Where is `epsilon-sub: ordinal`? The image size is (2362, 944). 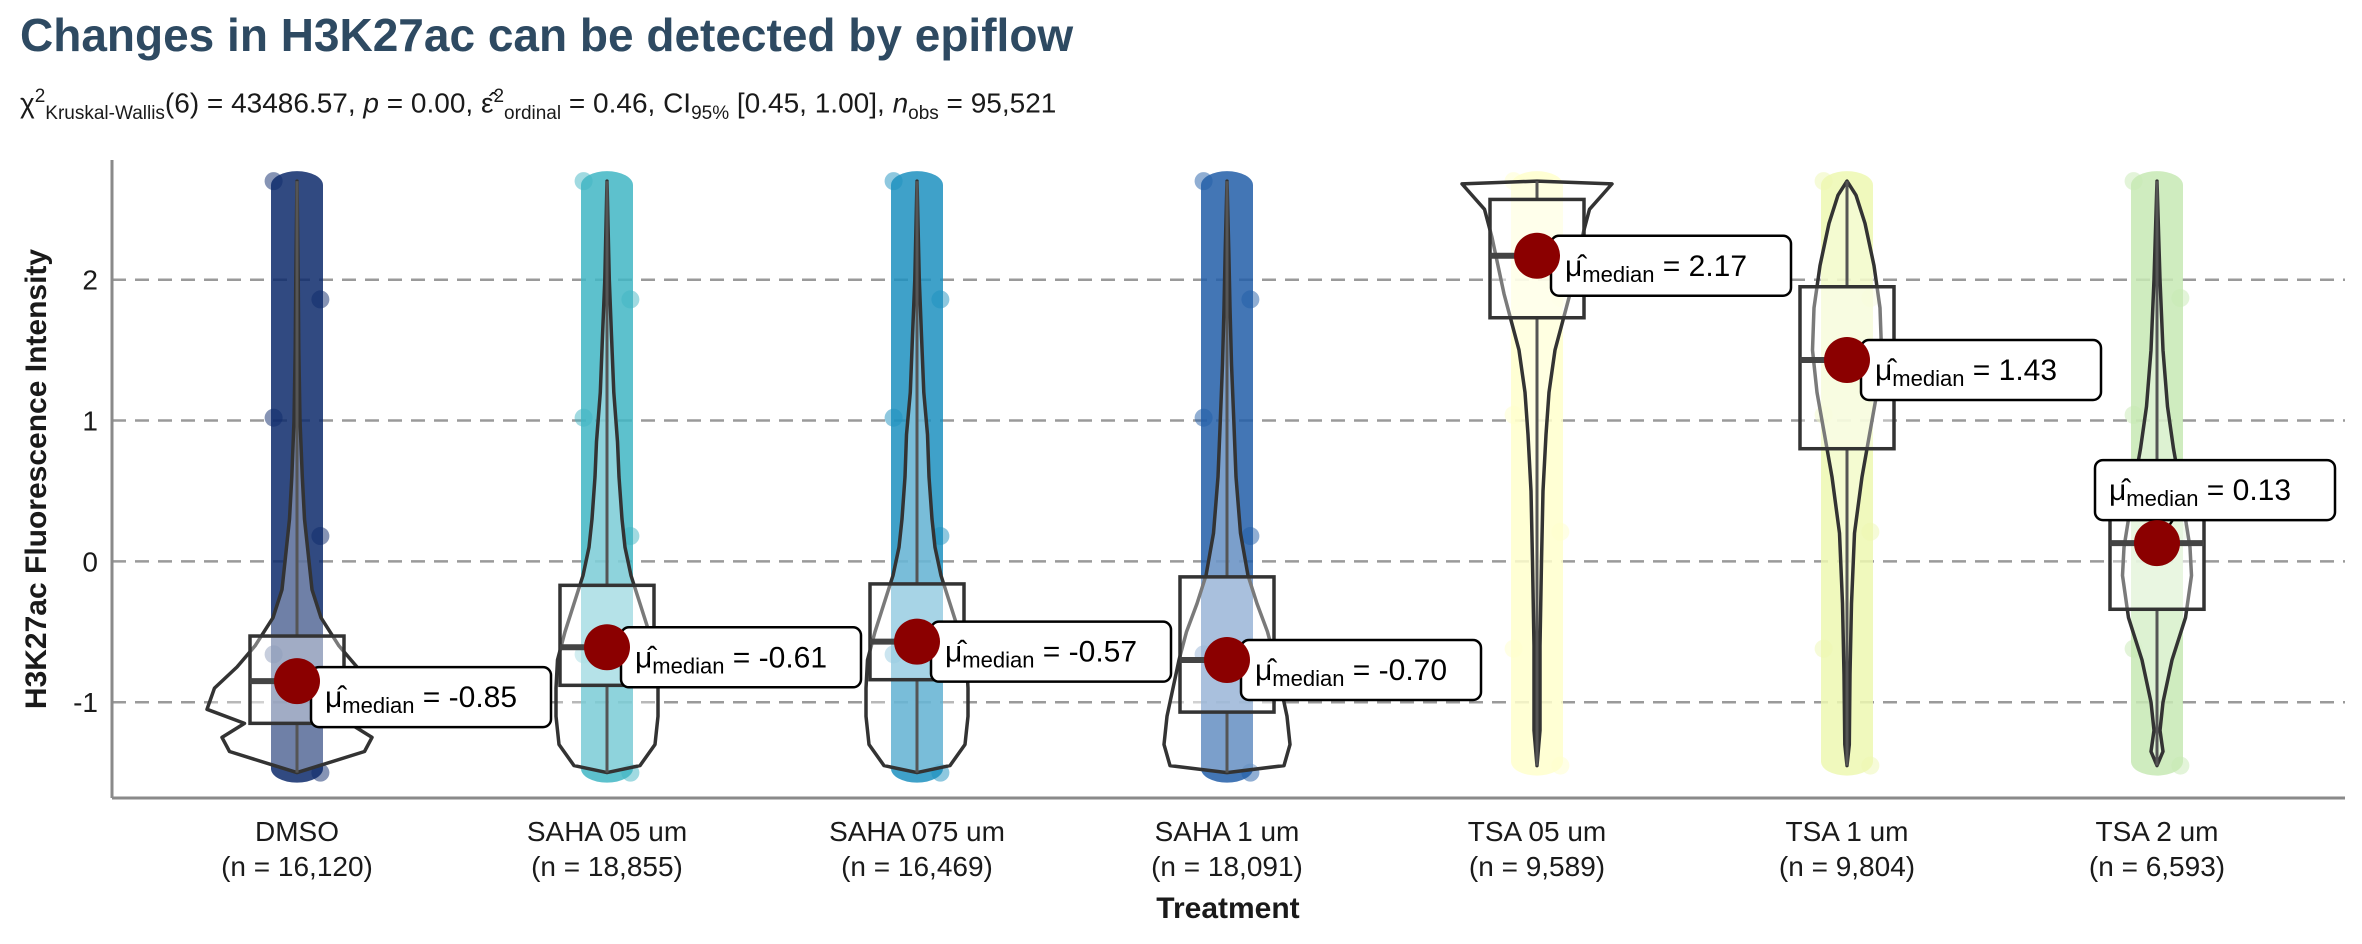 epsilon-sub: ordinal is located at coordinates (533, 113).